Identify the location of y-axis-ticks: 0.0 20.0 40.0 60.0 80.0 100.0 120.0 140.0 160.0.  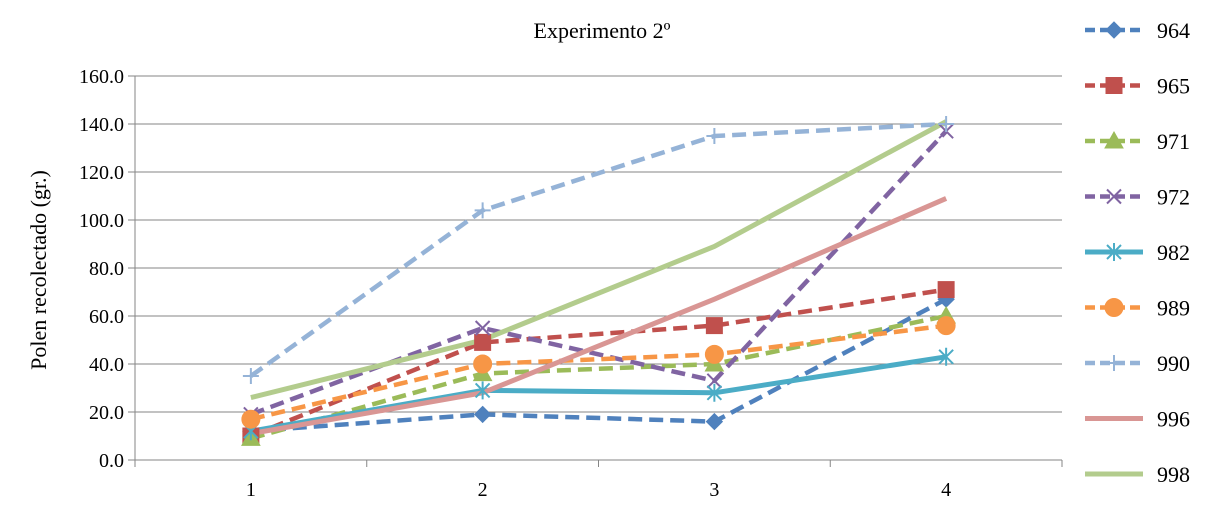
(107, 269).